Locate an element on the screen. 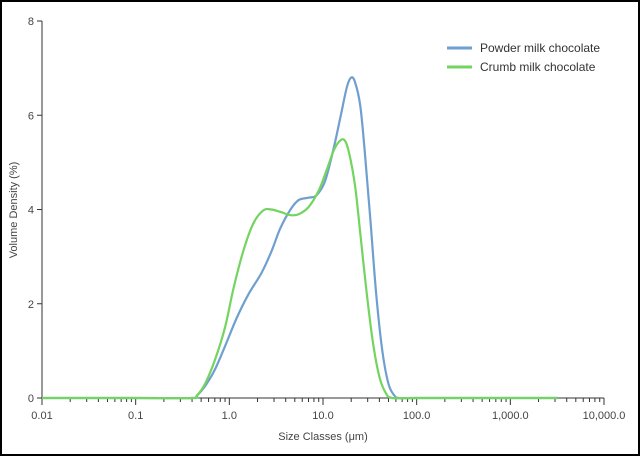 This screenshot has height=456, width=640. y-axis-label: Volume Density (%) is located at coordinates (14, 210).